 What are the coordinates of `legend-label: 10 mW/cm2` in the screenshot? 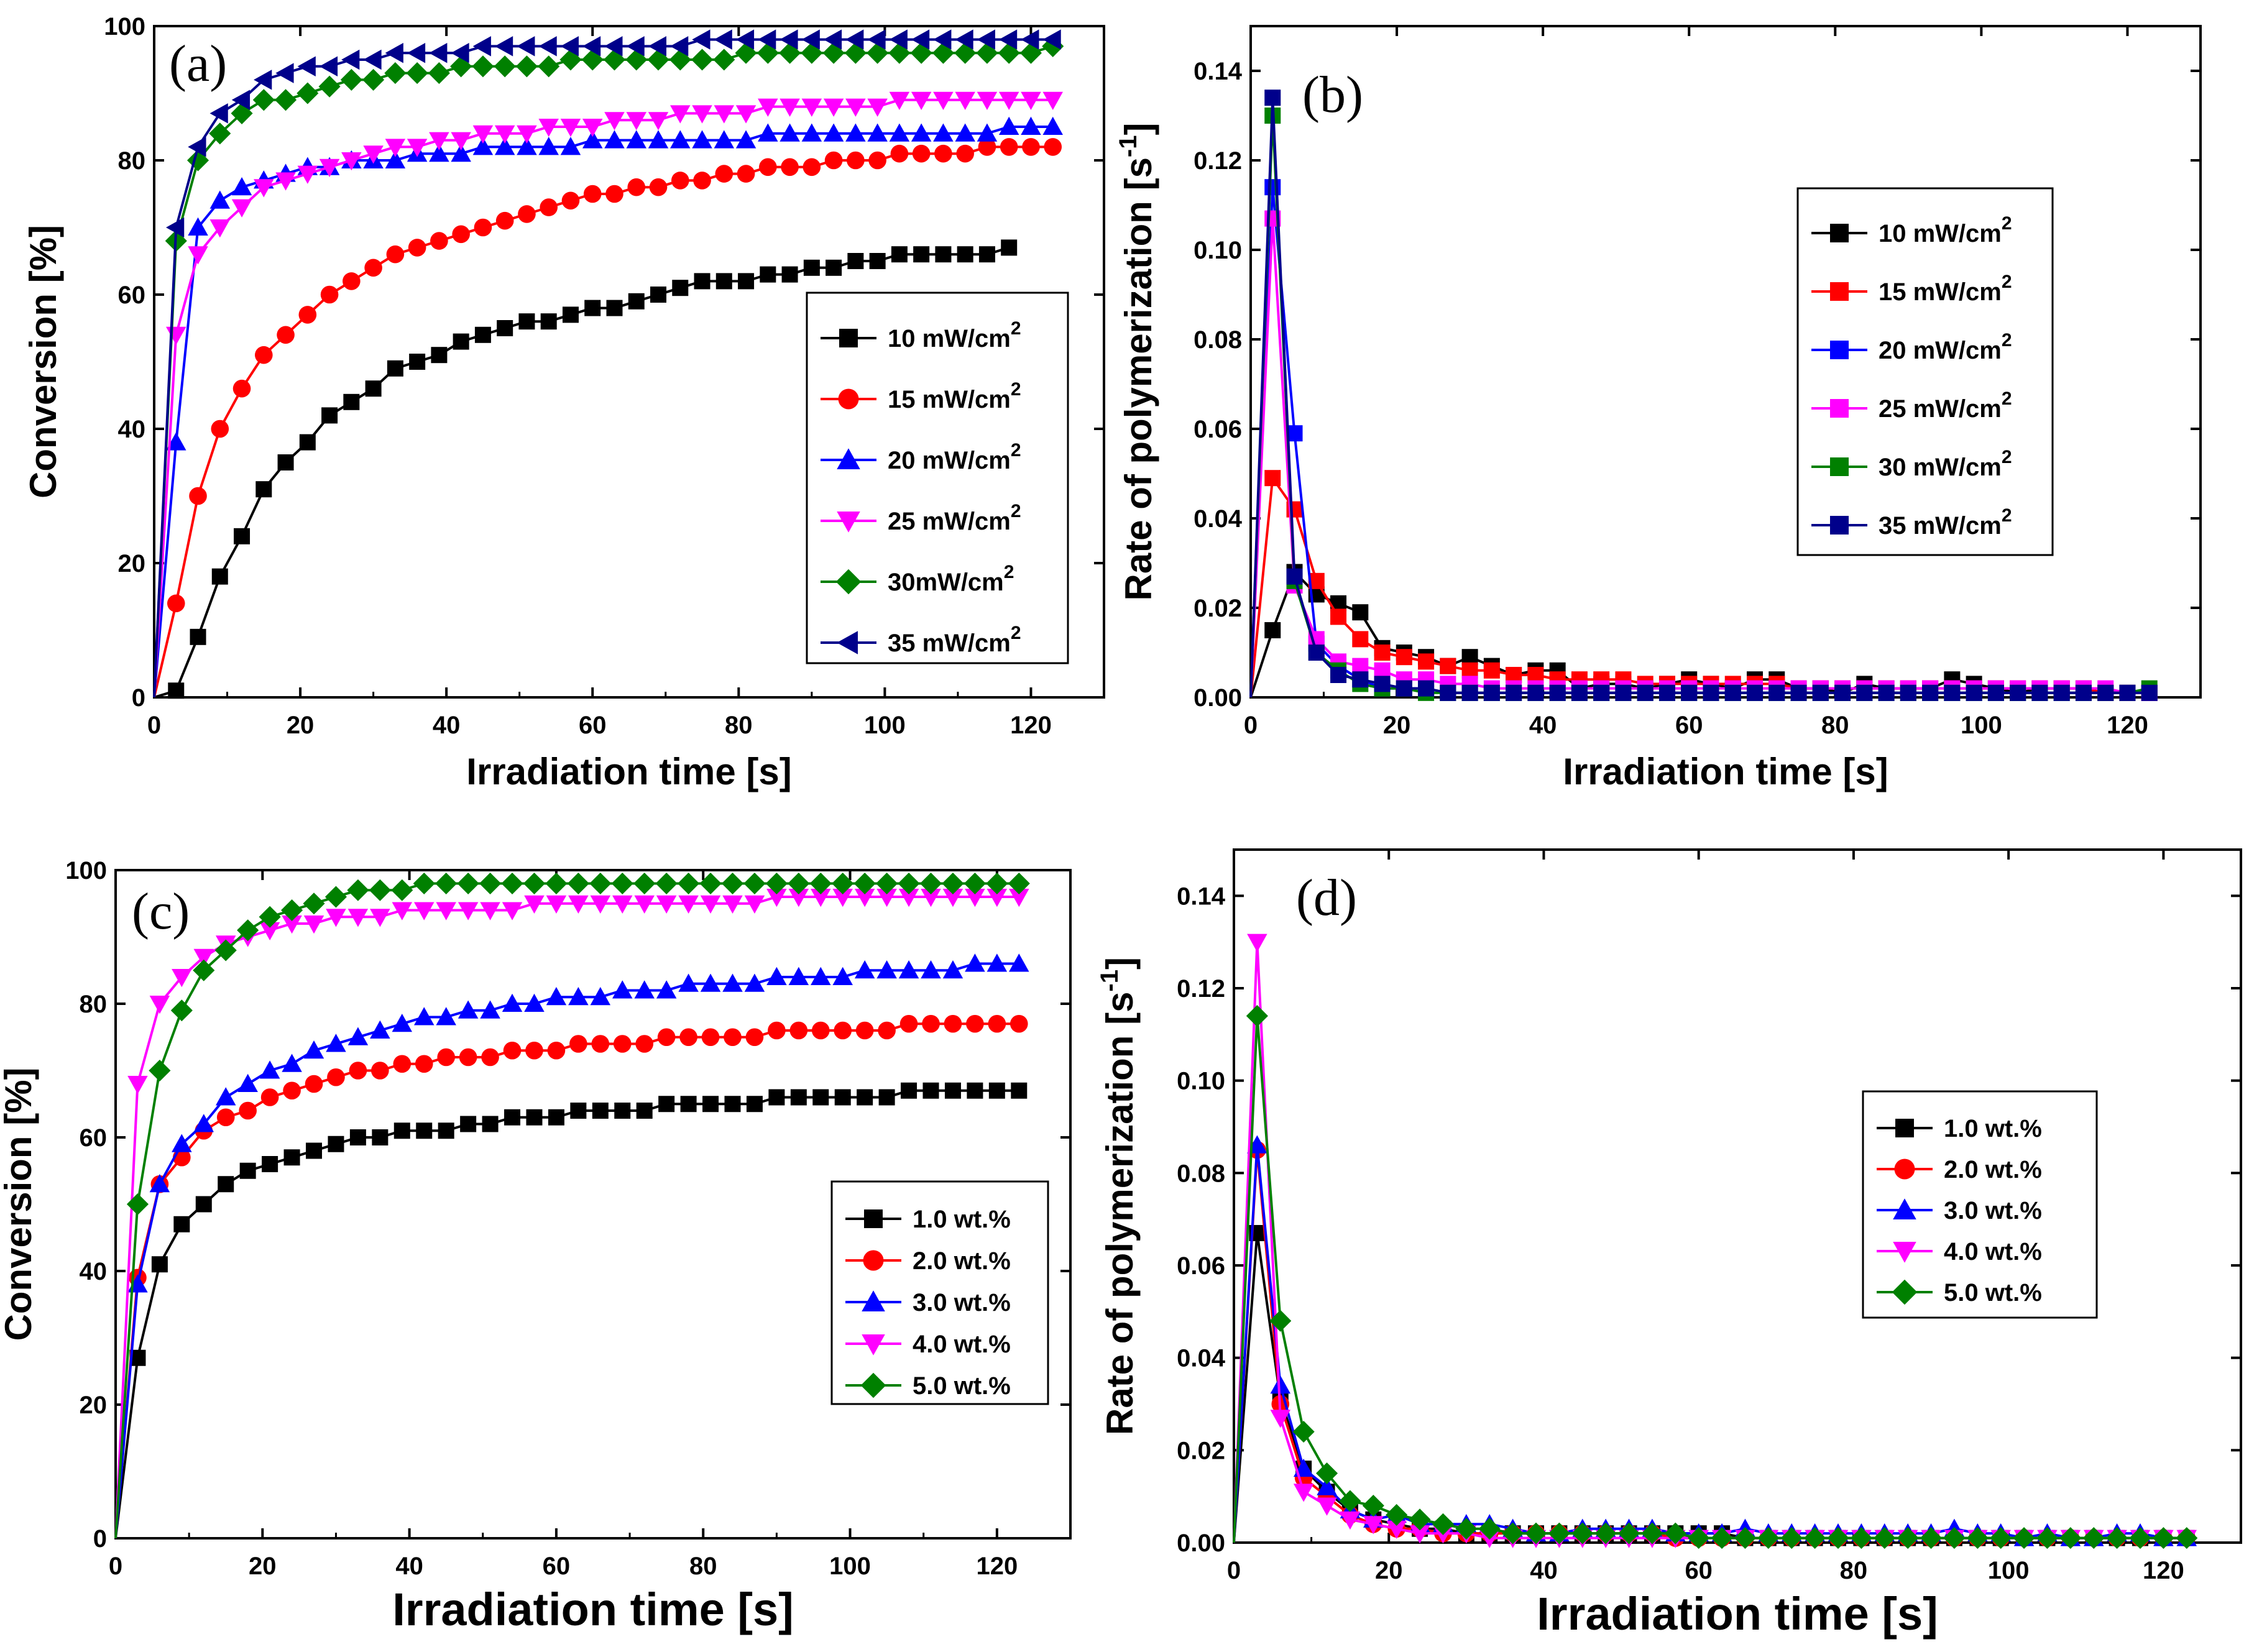 It's located at (954, 335).